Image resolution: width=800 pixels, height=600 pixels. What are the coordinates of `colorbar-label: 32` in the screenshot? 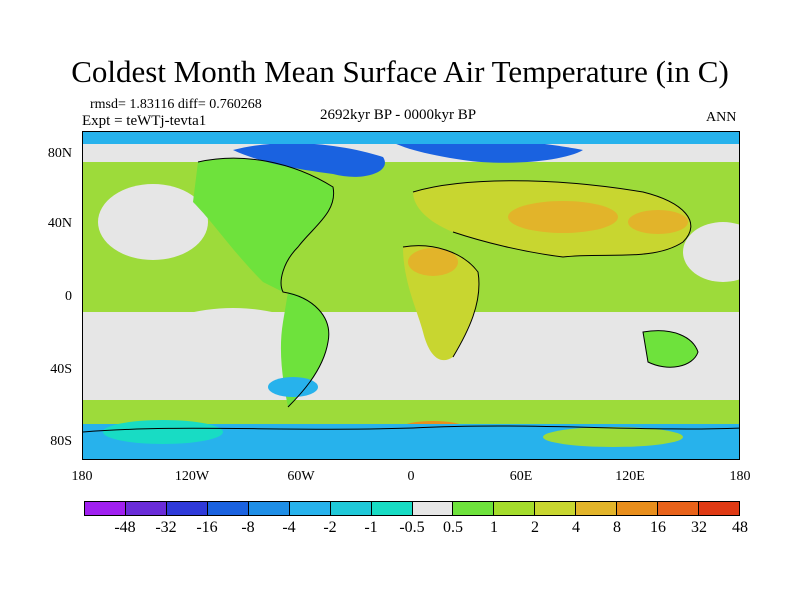 It's located at (699, 527).